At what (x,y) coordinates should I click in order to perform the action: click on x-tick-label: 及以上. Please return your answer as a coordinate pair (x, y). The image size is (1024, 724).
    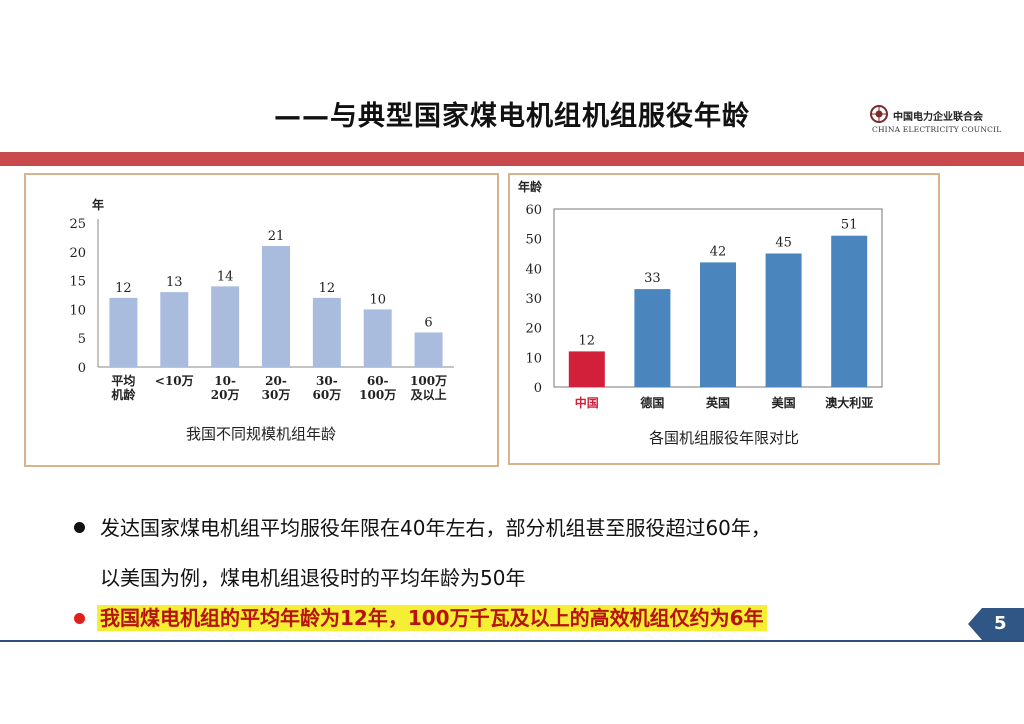
    Looking at the image, I should click on (429, 394).